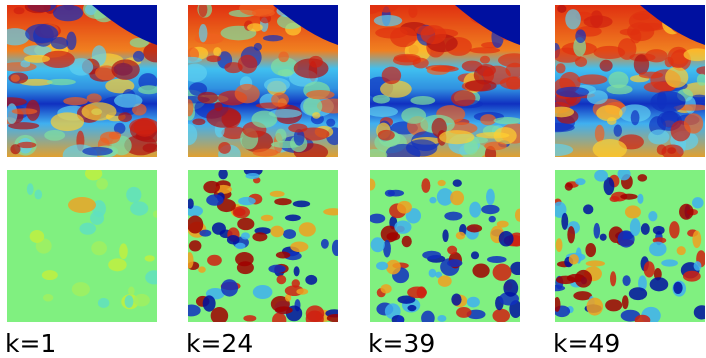 The image size is (706, 358). What do you see at coordinates (82, 246) in the screenshot?
I see `image-panel` at bounding box center [82, 246].